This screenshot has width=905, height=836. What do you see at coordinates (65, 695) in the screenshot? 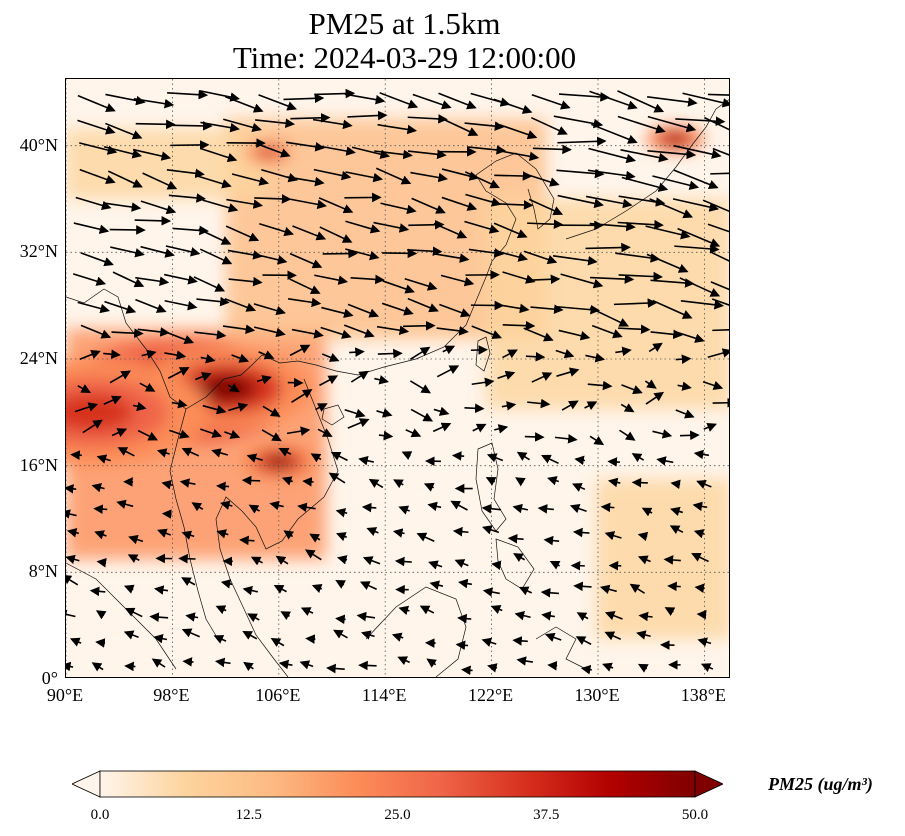
I see `lon-tick-label: 90°E` at bounding box center [65, 695].